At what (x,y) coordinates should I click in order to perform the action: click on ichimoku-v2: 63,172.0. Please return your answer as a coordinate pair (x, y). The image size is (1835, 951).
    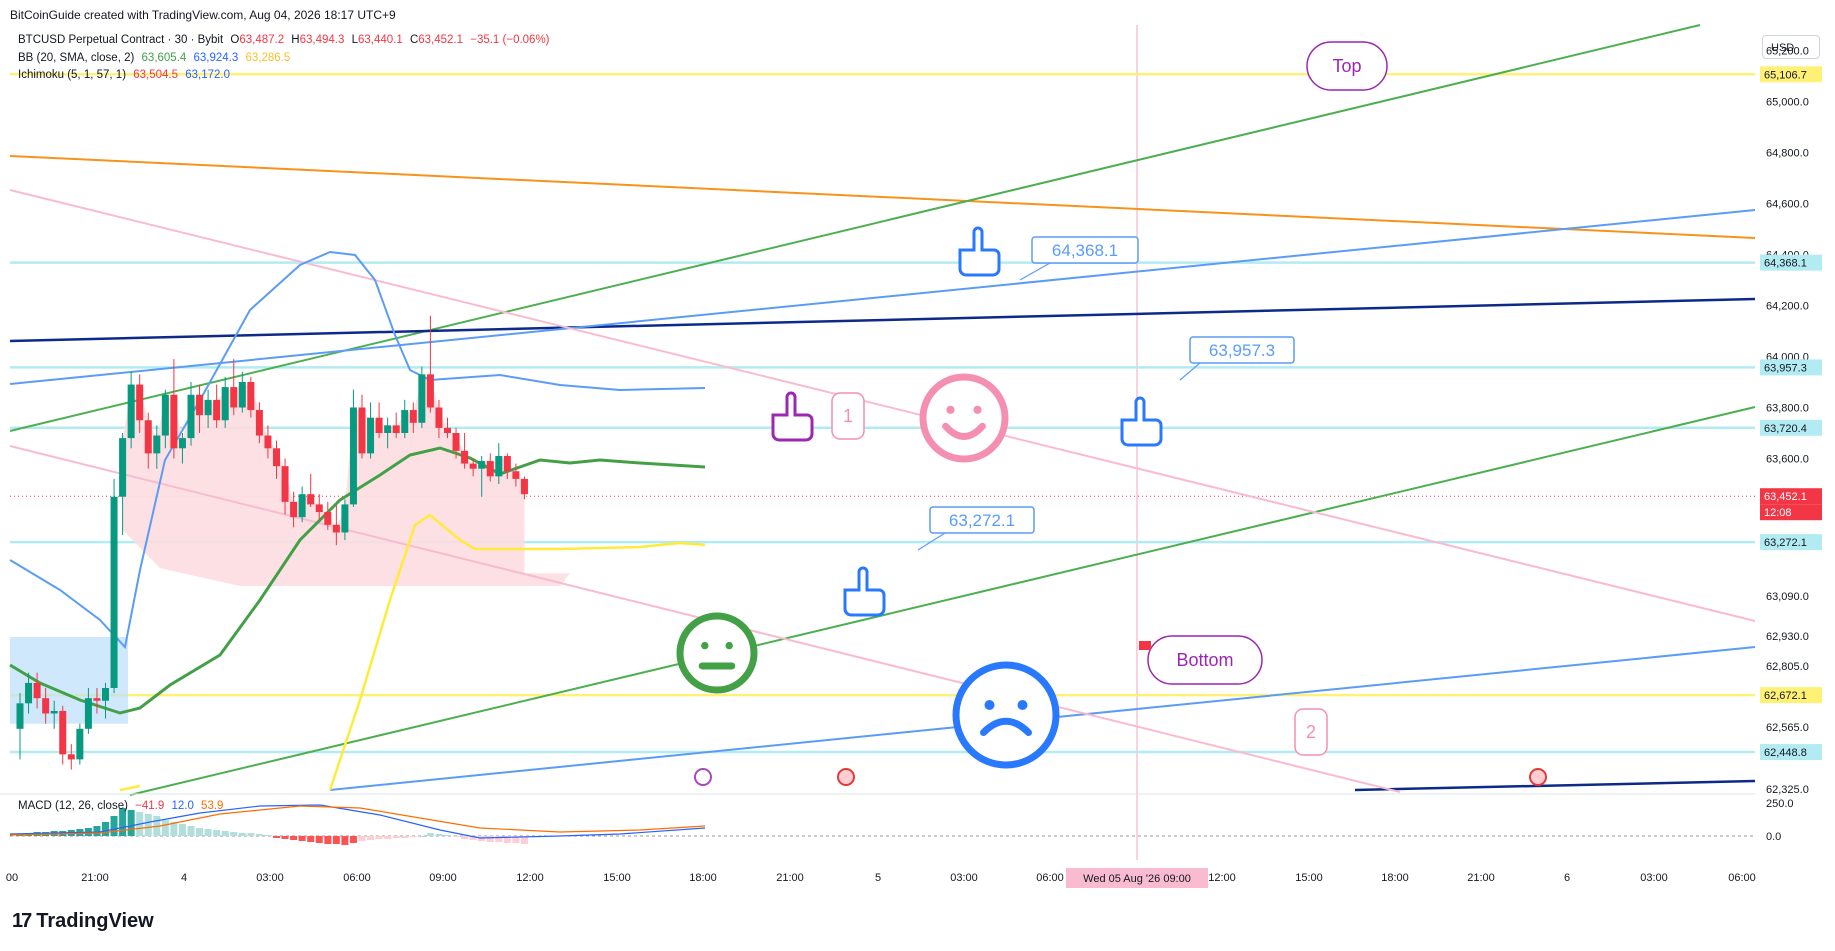
    Looking at the image, I should click on (207, 75).